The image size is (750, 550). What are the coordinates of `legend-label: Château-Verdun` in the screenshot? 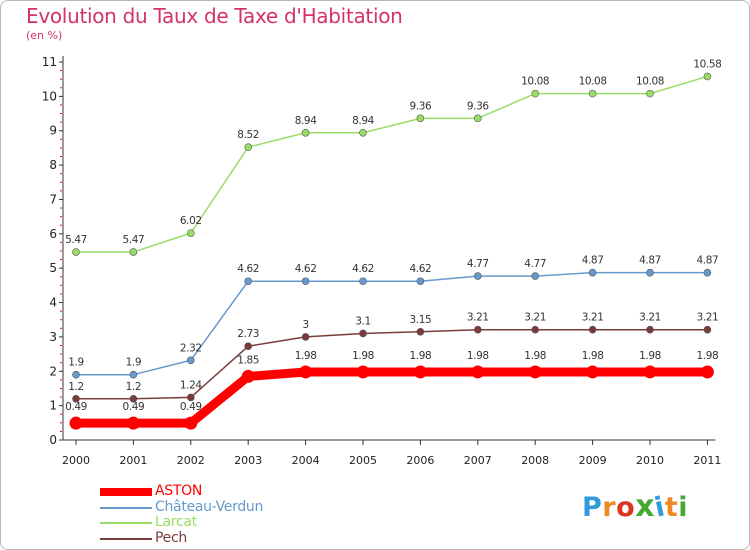 It's located at (209, 506).